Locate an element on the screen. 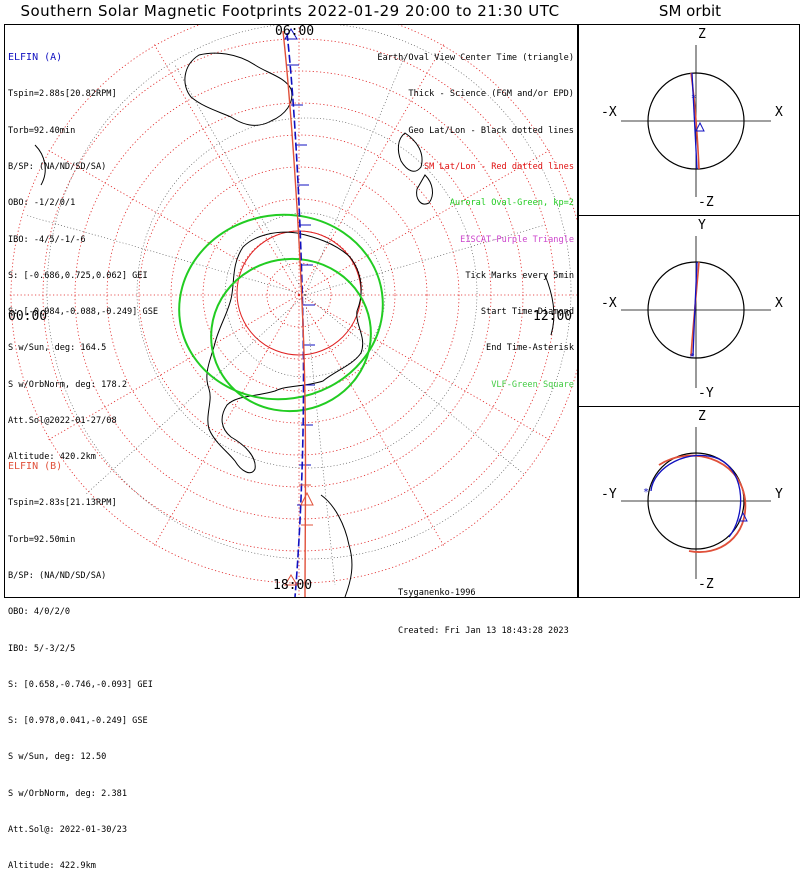 Image resolution: width=800 pixels, height=884 pixels. mlt-label-bottom: 18:00 is located at coordinates (293, 585).